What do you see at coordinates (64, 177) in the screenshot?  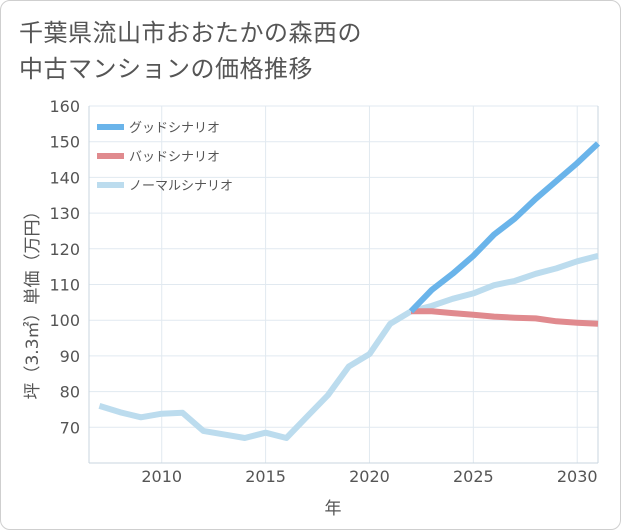 I see `y-tick-label: 140` at bounding box center [64, 177].